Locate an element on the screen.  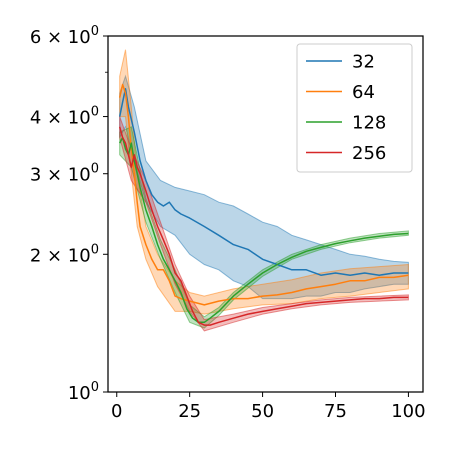
legend-label-32: 32 is located at coordinates (363, 62).